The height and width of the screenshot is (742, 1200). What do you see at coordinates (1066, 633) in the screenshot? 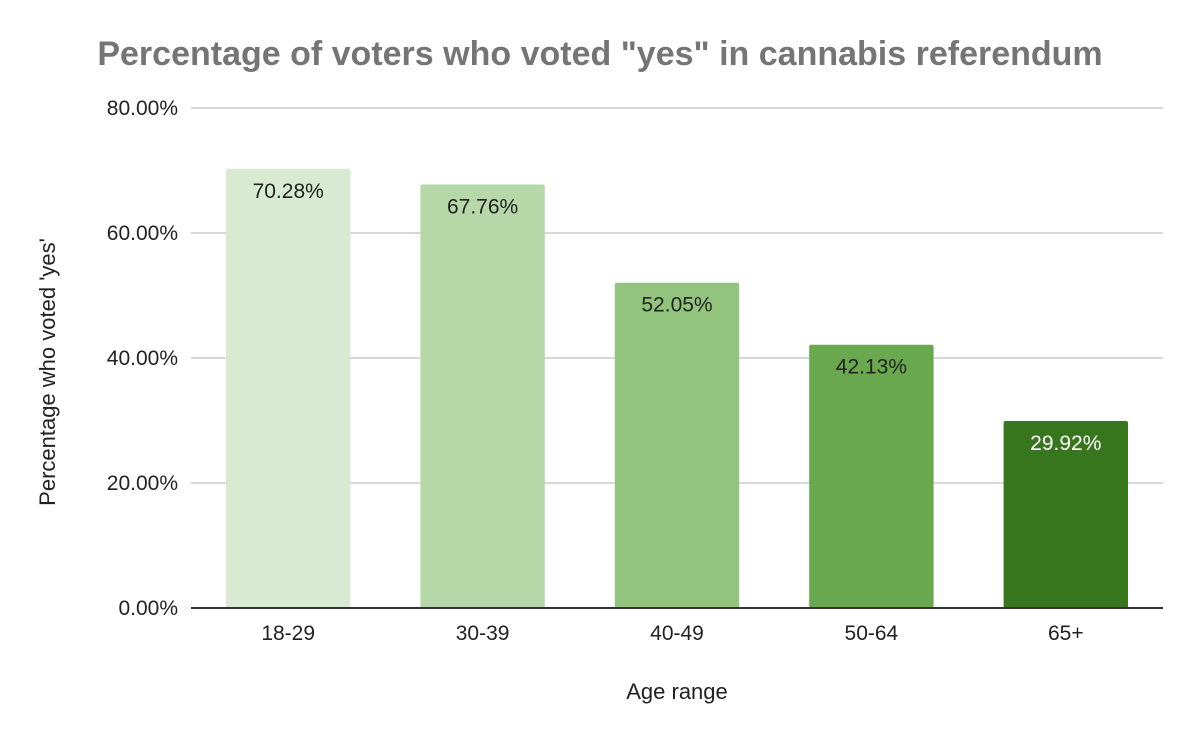
I see `x-tick-label: 65+` at bounding box center [1066, 633].